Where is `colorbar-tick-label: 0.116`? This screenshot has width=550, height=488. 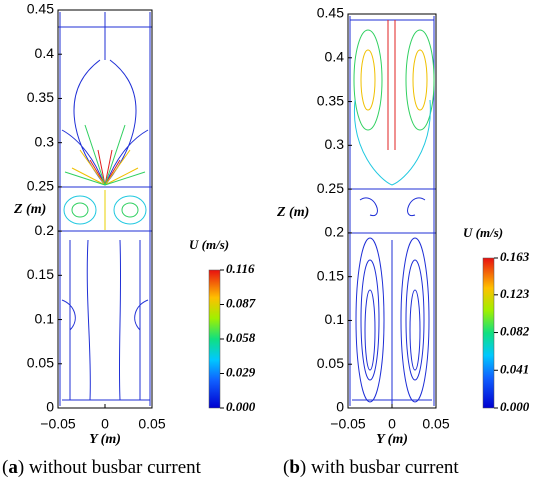
colorbar-tick-label: 0.116 is located at coordinates (240, 268).